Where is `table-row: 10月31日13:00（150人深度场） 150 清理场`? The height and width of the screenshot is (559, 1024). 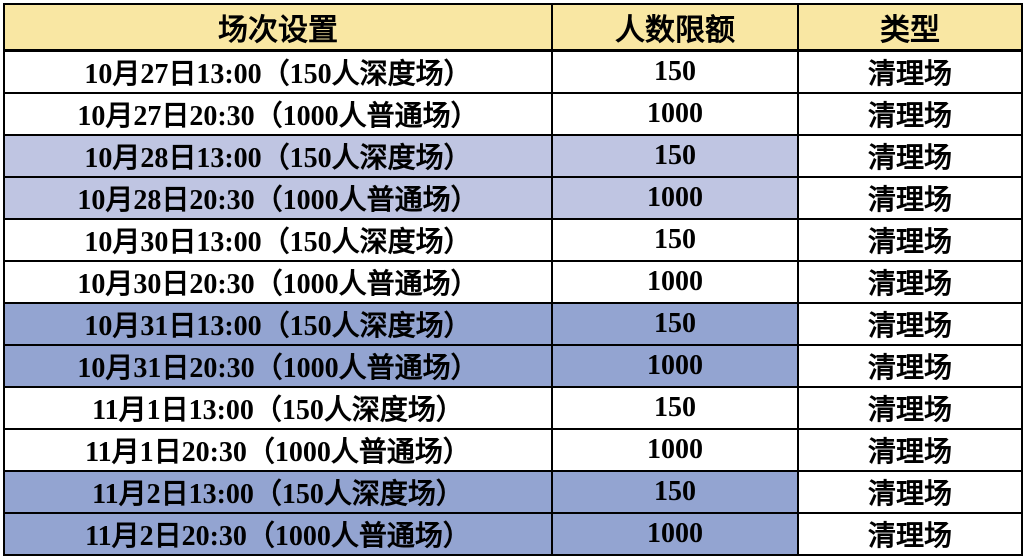 table-row: 10月31日13:00（150人深度场） 150 清理场 is located at coordinates (513, 324).